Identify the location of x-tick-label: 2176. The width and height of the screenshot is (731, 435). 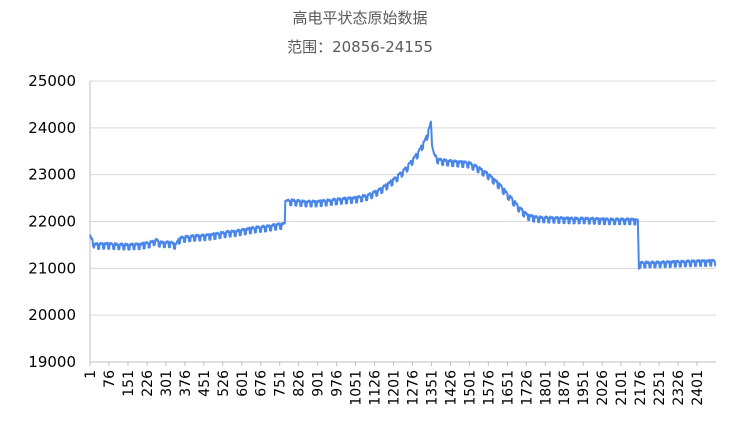
(641, 388).